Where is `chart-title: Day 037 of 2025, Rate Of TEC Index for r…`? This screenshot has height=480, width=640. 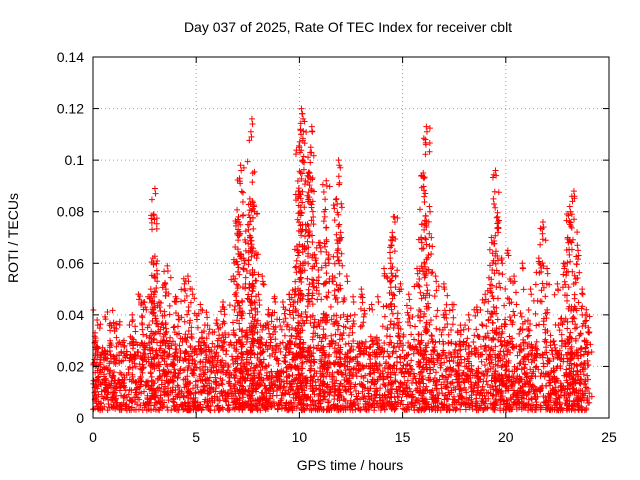 chart-title: Day 037 of 2025, Rate Of TEC Index for r… is located at coordinates (348, 27).